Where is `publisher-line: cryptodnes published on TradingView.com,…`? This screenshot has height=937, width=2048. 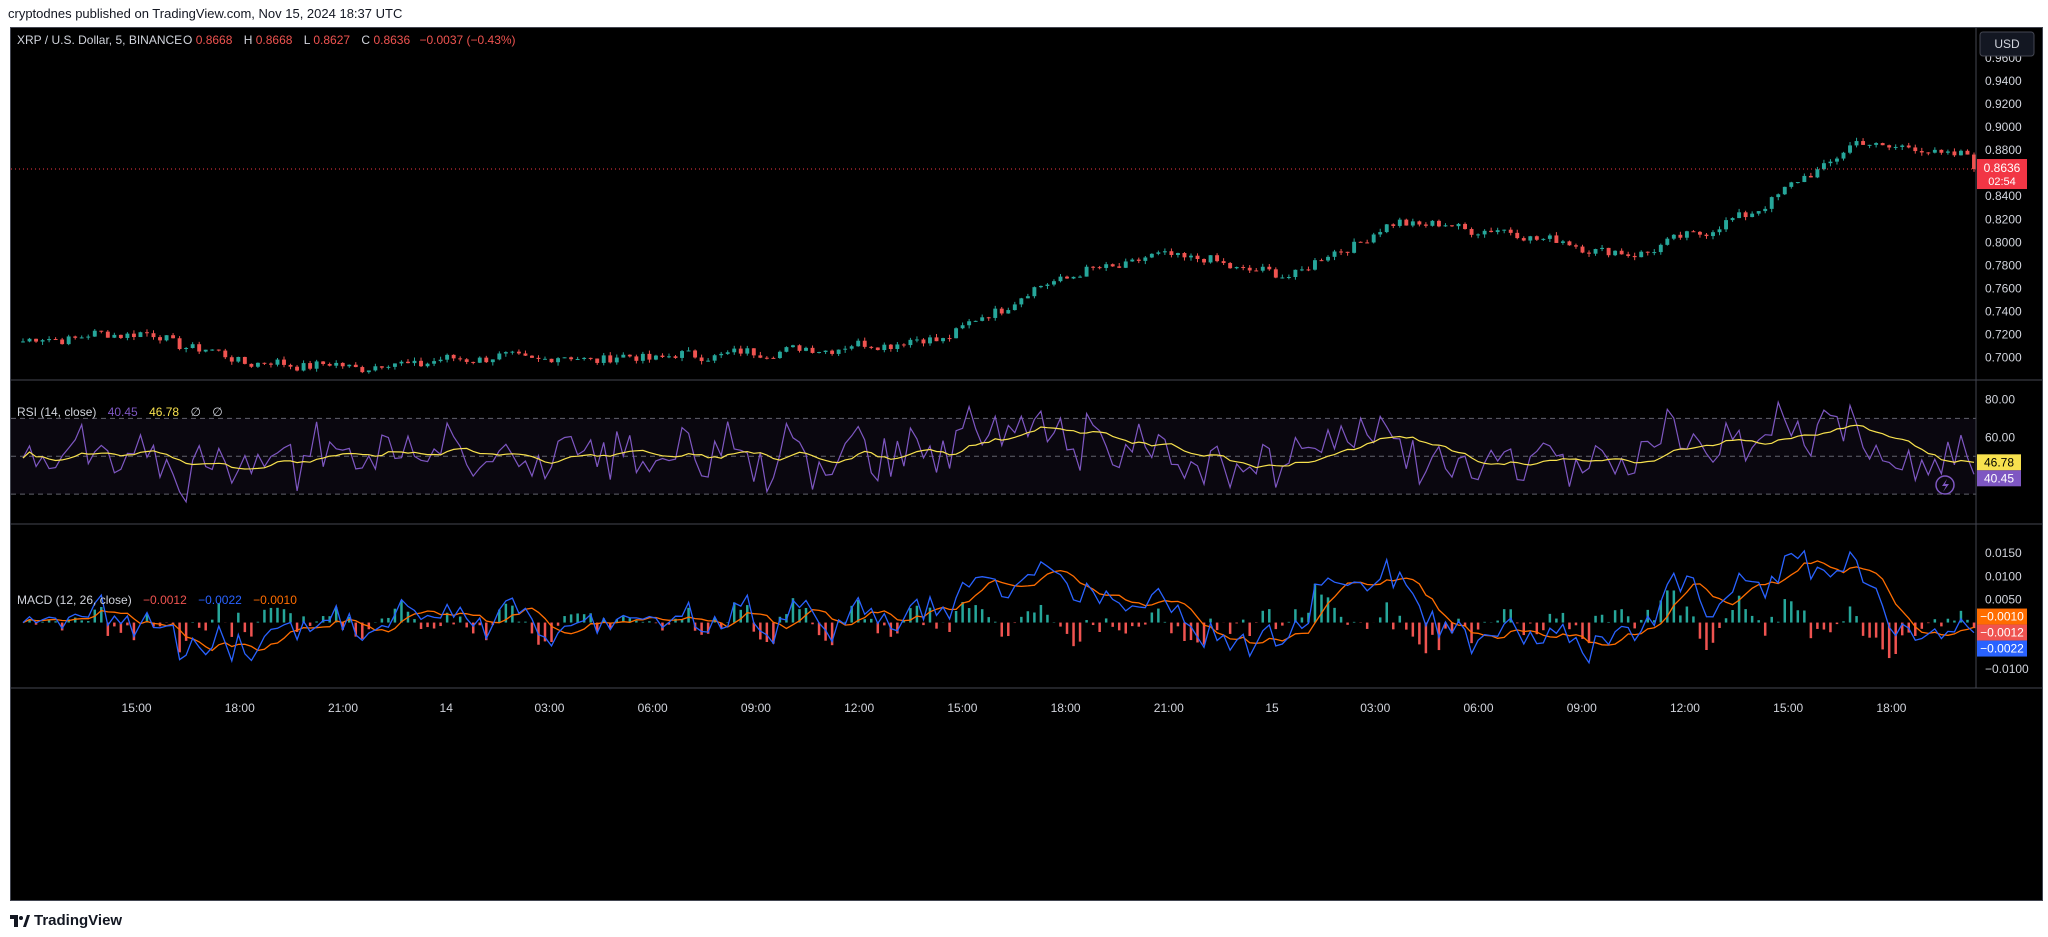
publisher-line: cryptodnes published on TradingView.com,… is located at coordinates (205, 13).